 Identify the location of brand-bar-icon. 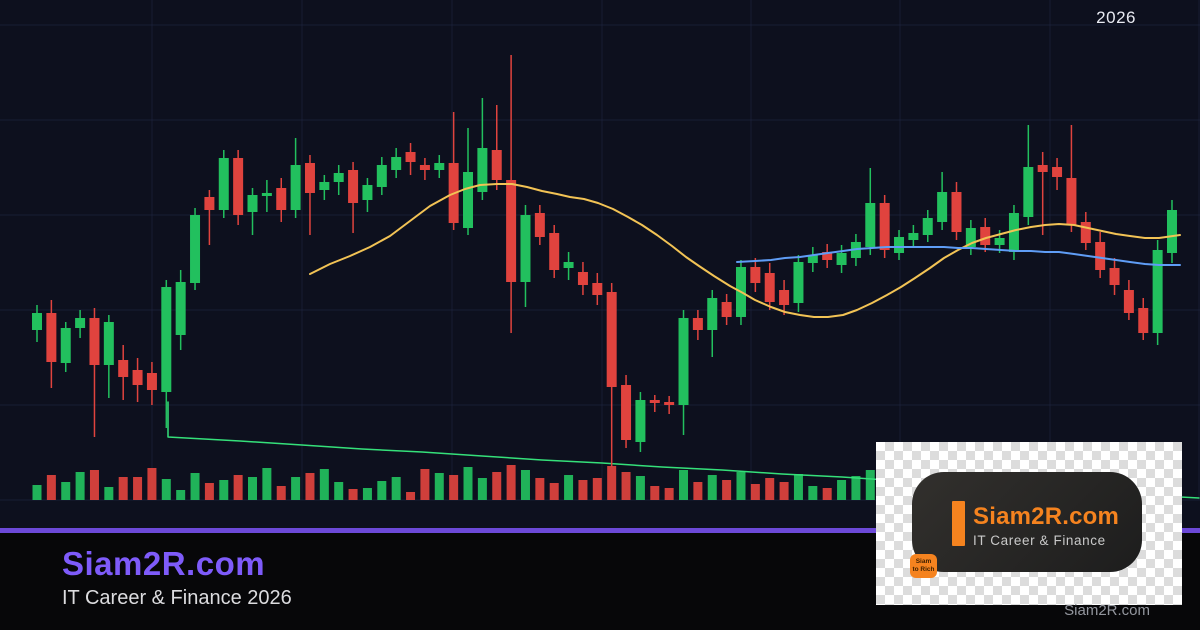
(958, 523).